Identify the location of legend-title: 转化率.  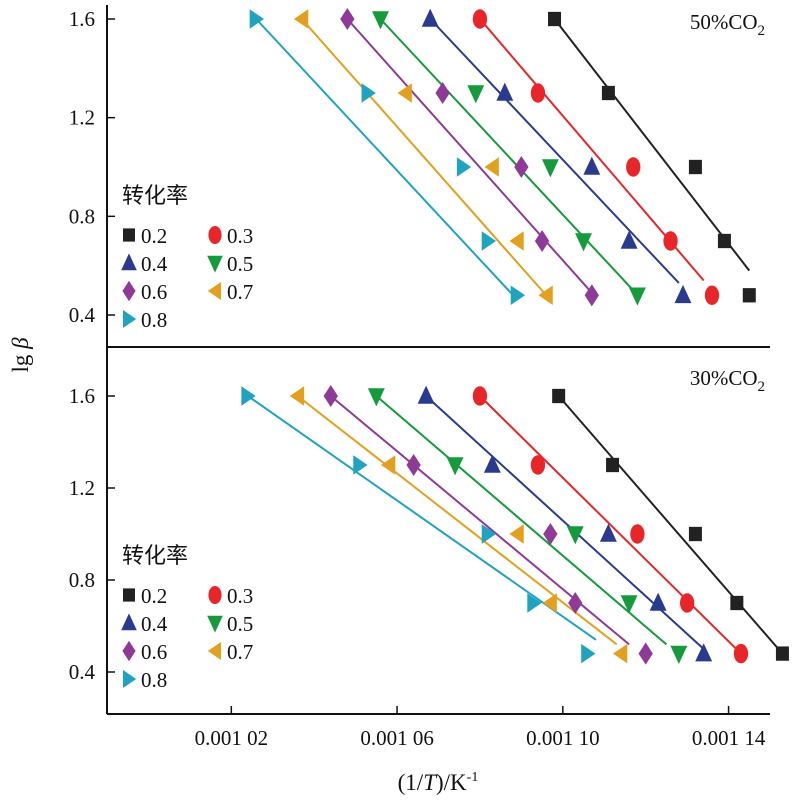
(155, 556).